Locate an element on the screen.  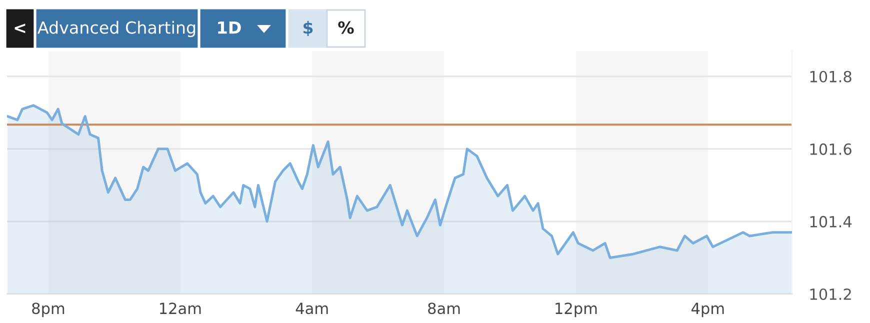
y-tick-label: 101.2 is located at coordinates (830, 294).